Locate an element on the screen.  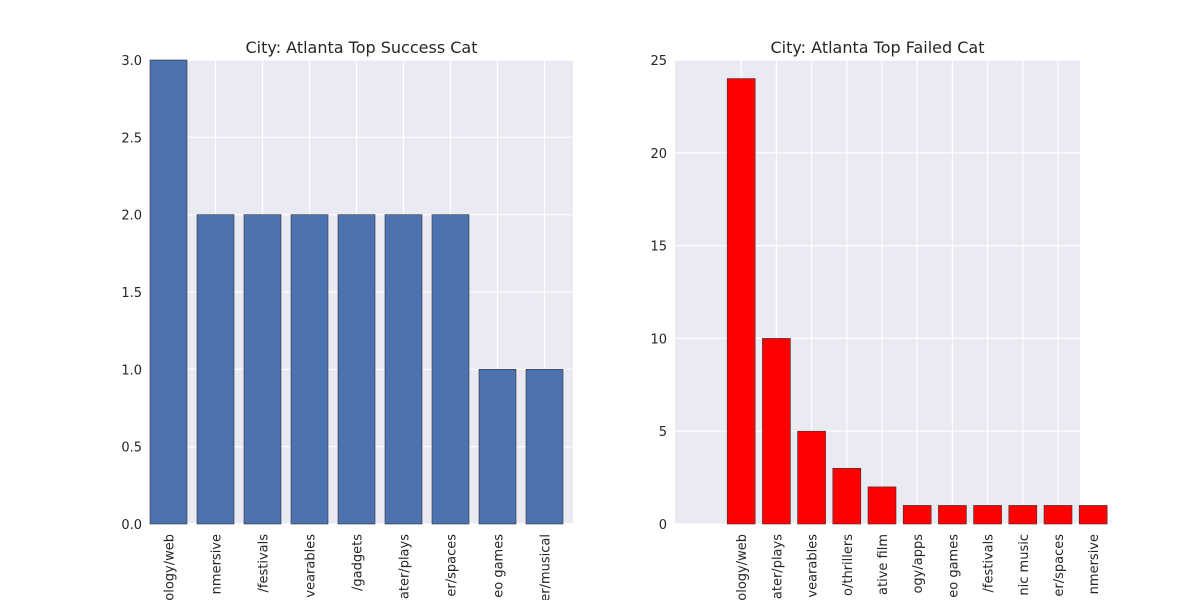
y-tick-label: 2.0 is located at coordinates (131, 216).